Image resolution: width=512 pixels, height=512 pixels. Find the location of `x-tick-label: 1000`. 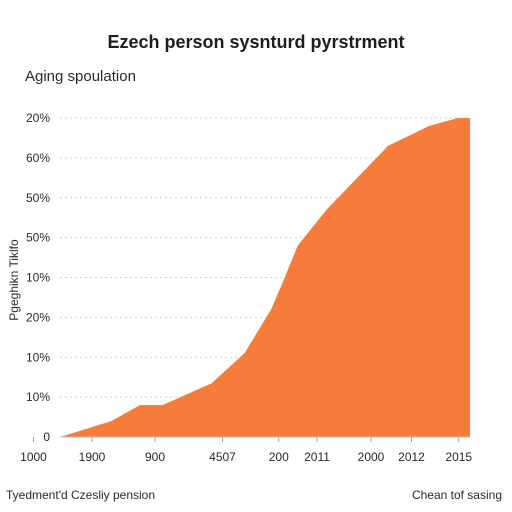

x-tick-label: 1000 is located at coordinates (33, 457).